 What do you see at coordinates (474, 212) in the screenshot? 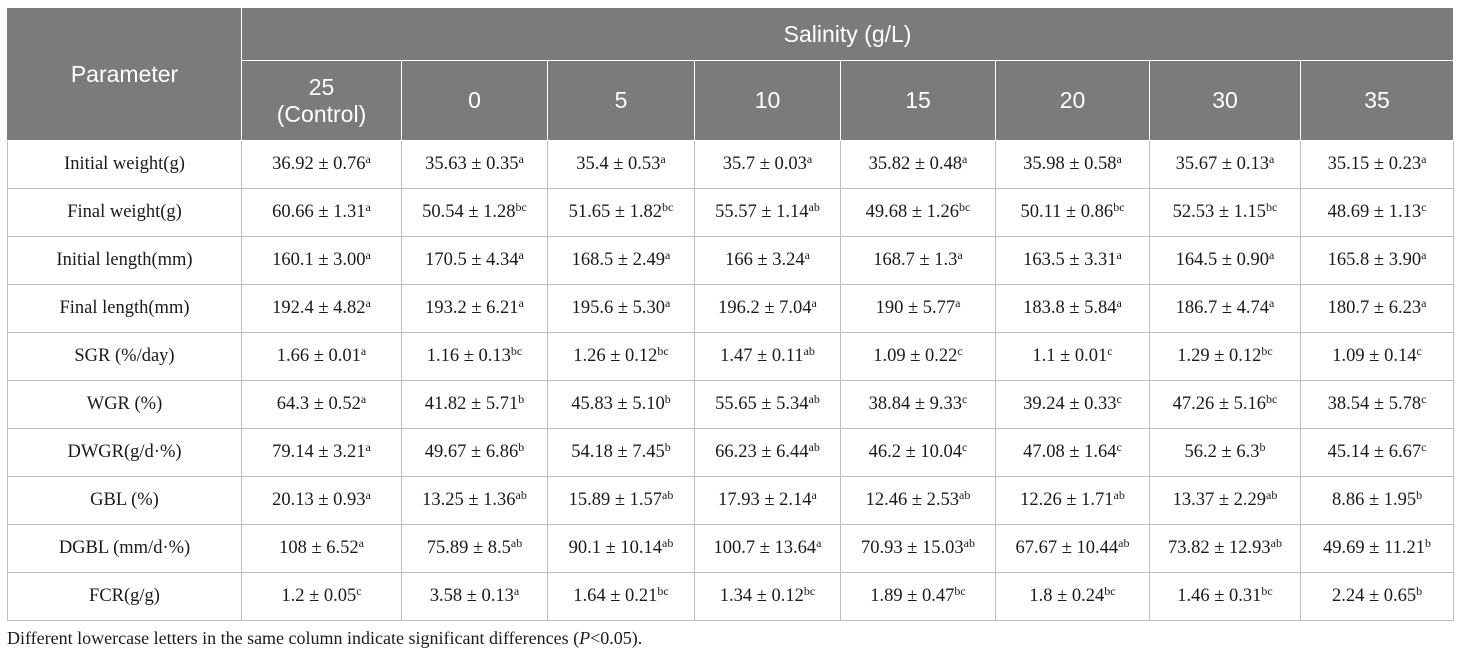
I see `table-cell: 50.54 ± 1.28bc` at bounding box center [474, 212].